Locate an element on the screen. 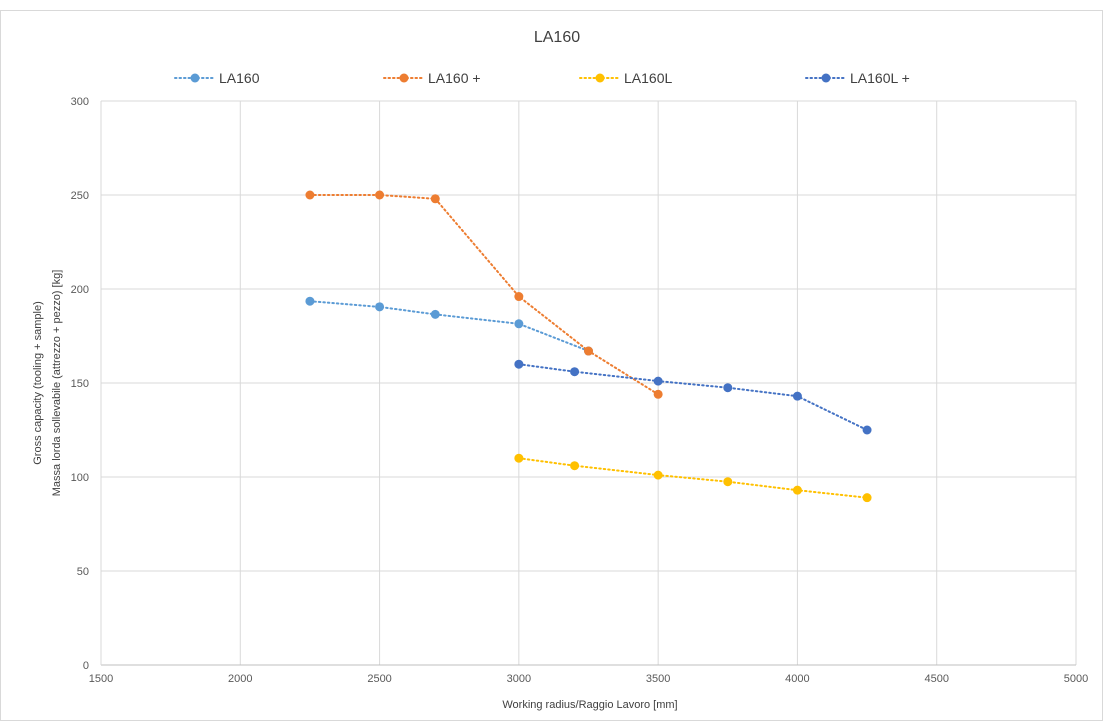 This screenshot has width=1104, height=722. y-axis-title-line-1: Gross capacity (tooling + sample) is located at coordinates (38, 383).